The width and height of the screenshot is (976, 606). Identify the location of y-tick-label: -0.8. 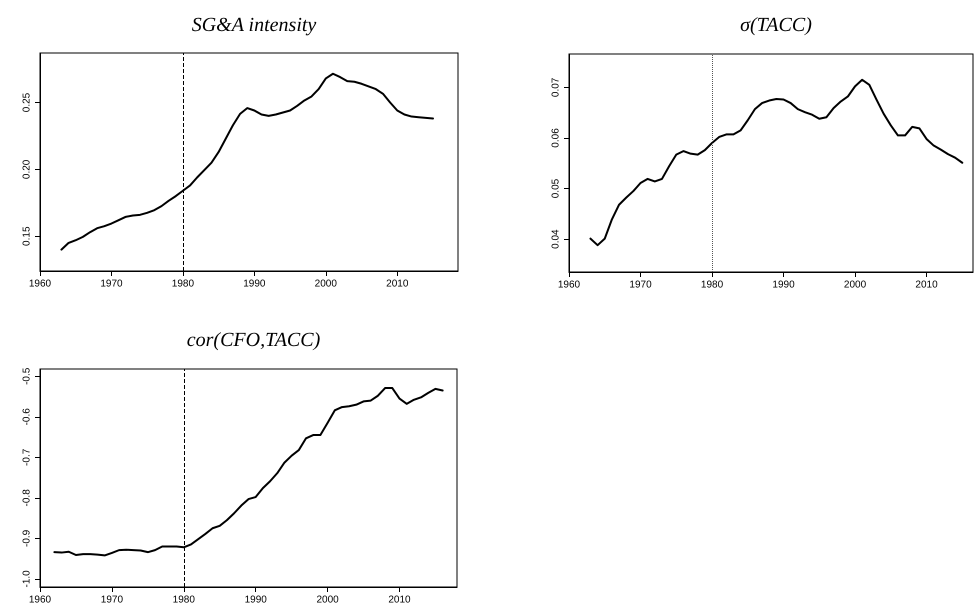
(27, 497).